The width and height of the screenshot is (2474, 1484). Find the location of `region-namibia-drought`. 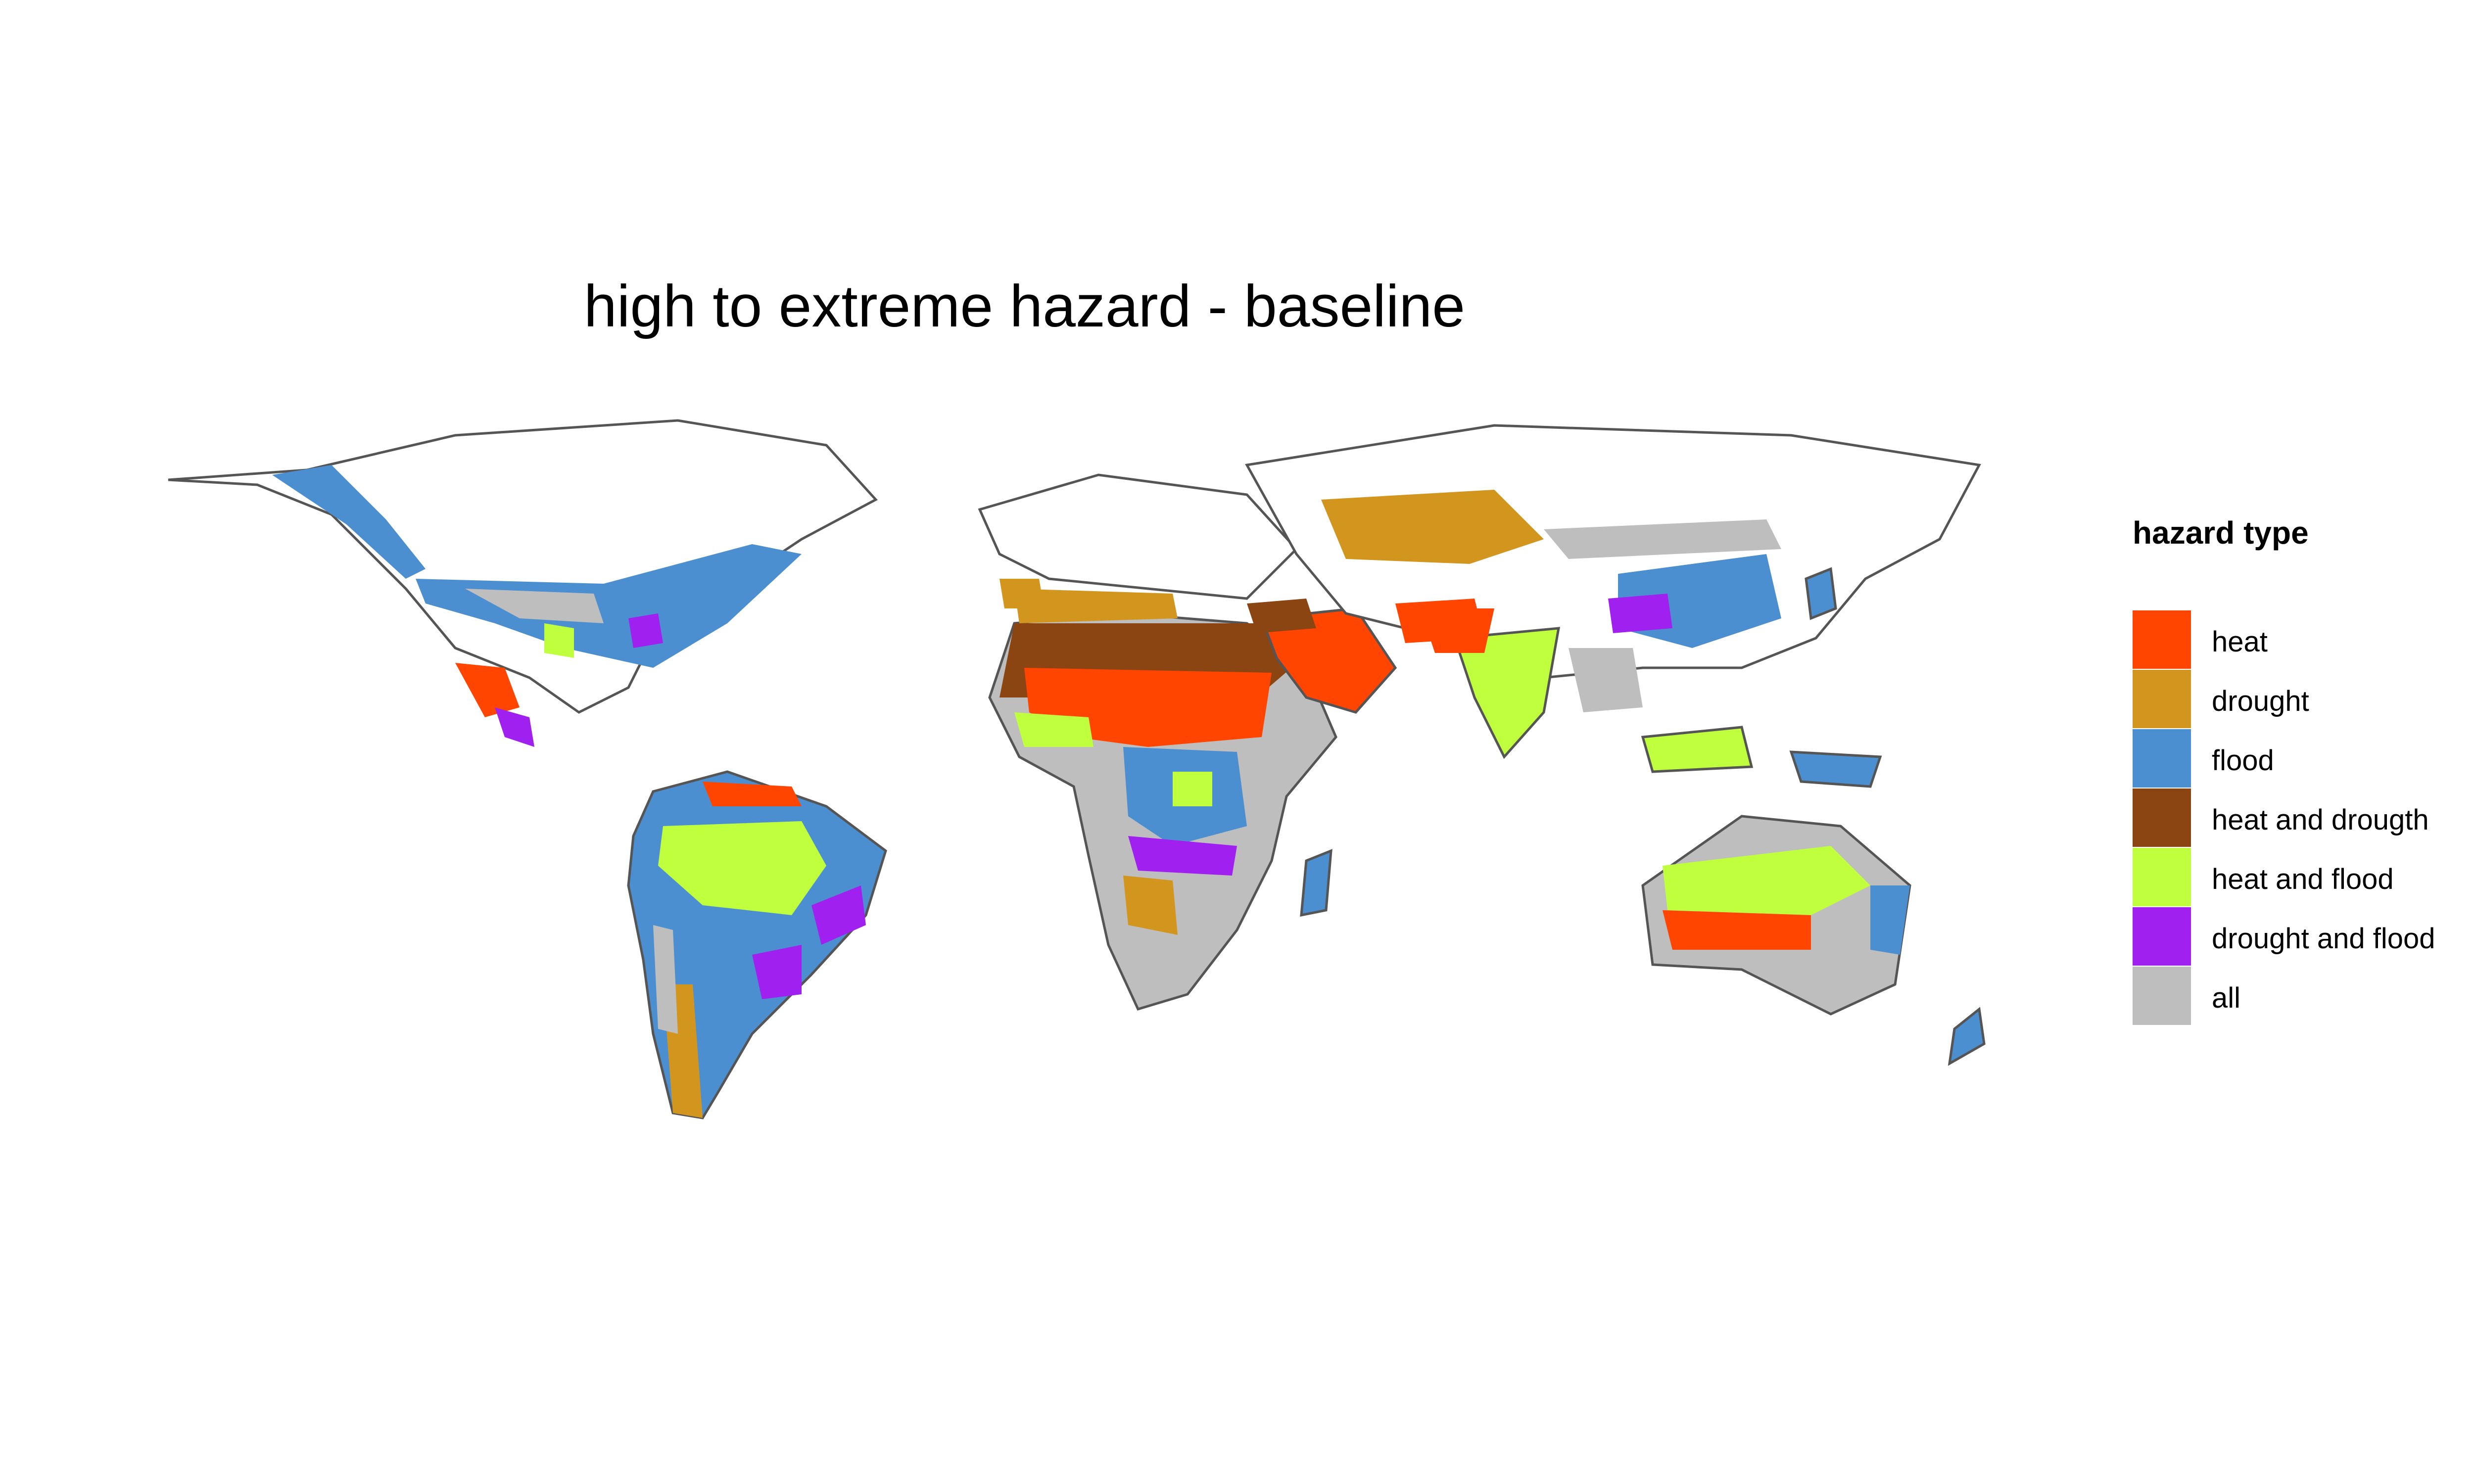

region-namibia-drought is located at coordinates (1151, 905).